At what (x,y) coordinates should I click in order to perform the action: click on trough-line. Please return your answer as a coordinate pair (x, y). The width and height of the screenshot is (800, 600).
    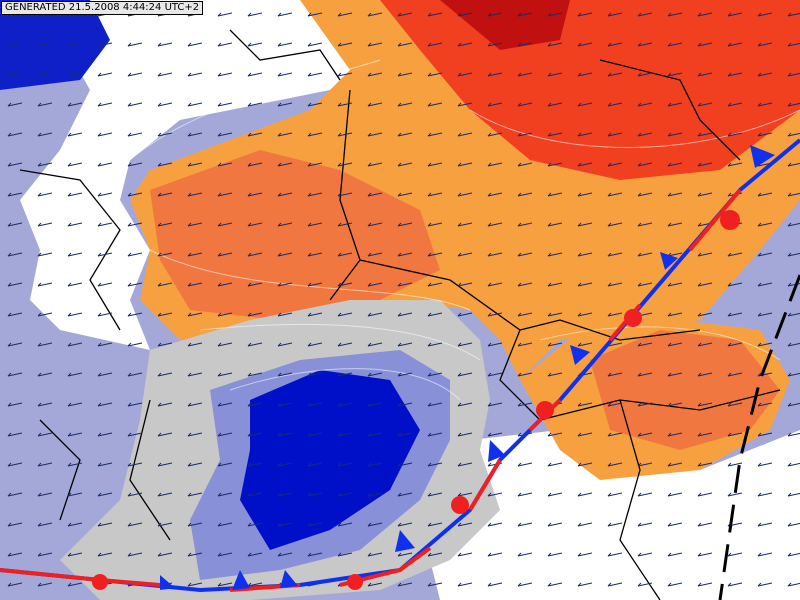
    Looking at the image, I should click on (759, 437).